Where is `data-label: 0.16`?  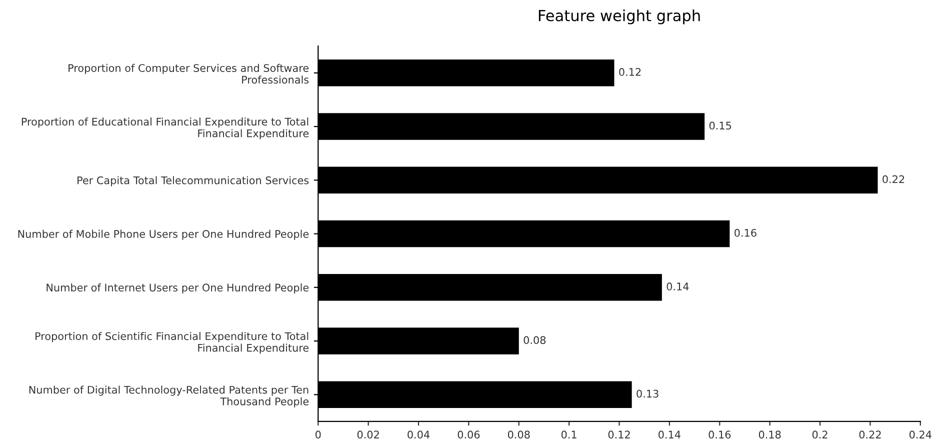 data-label: 0.16 is located at coordinates (745, 232).